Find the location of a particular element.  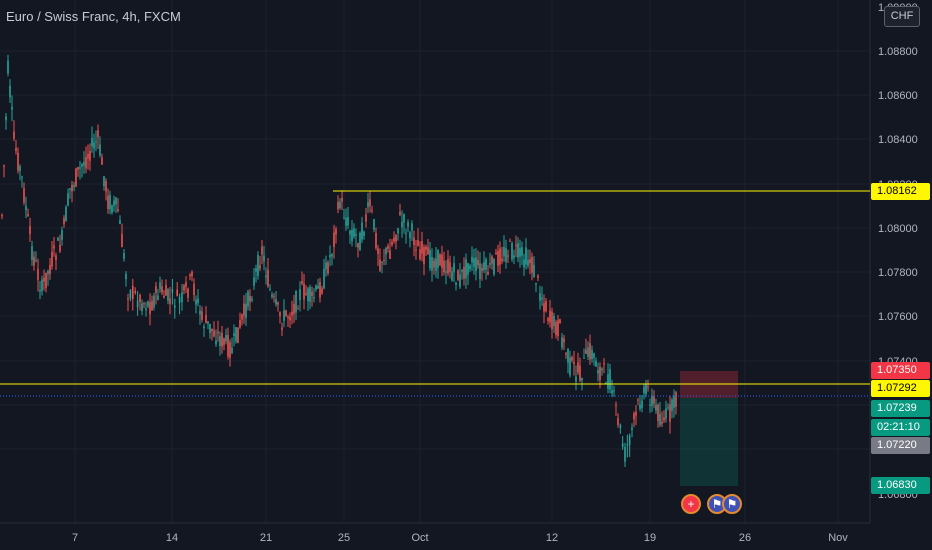

take-profit-zone is located at coordinates (709, 442).